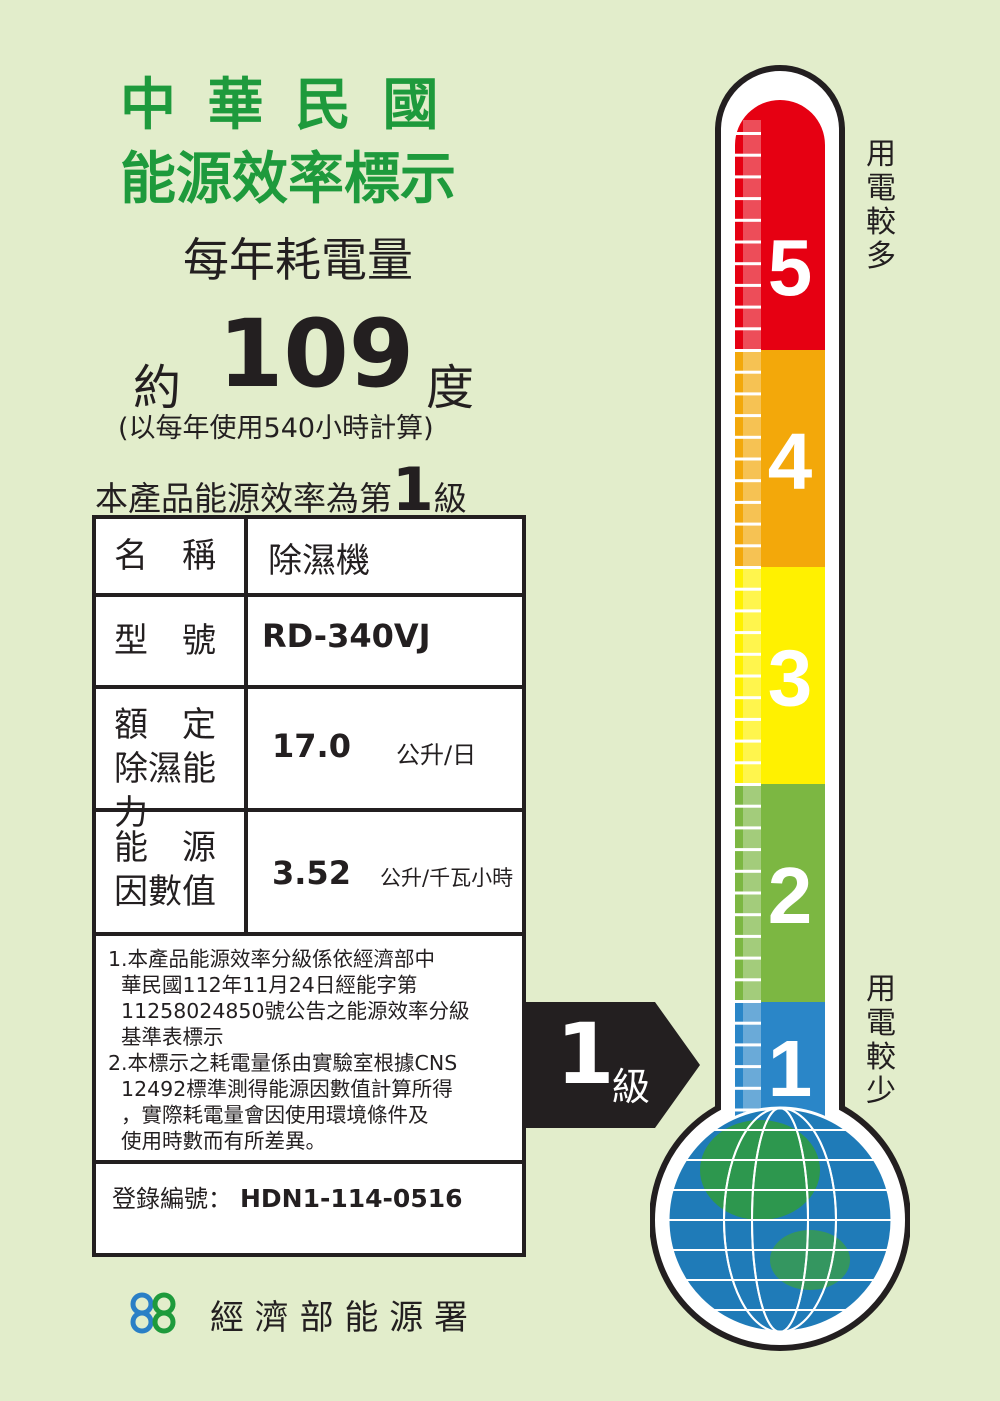 Image resolution: width=1000 pixels, height=1401 pixels. I want to click on grade-statement: 本產品能源效率為第1級, so click(281, 490).